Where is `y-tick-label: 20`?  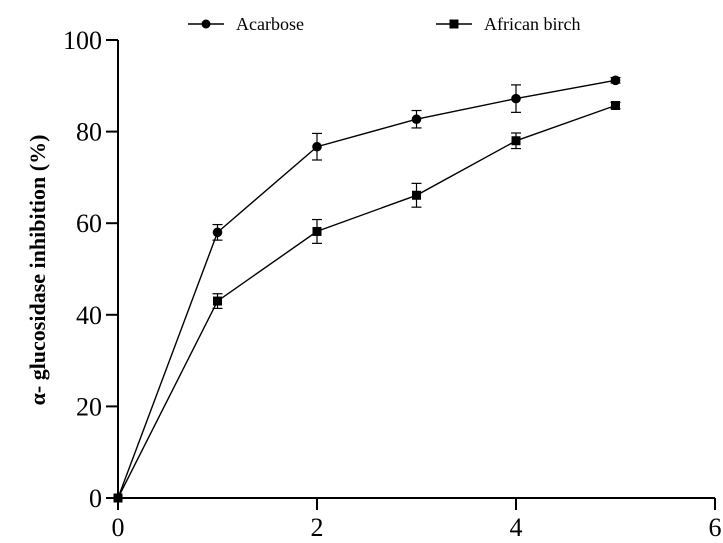
y-tick-label: 20 is located at coordinates (89, 406).